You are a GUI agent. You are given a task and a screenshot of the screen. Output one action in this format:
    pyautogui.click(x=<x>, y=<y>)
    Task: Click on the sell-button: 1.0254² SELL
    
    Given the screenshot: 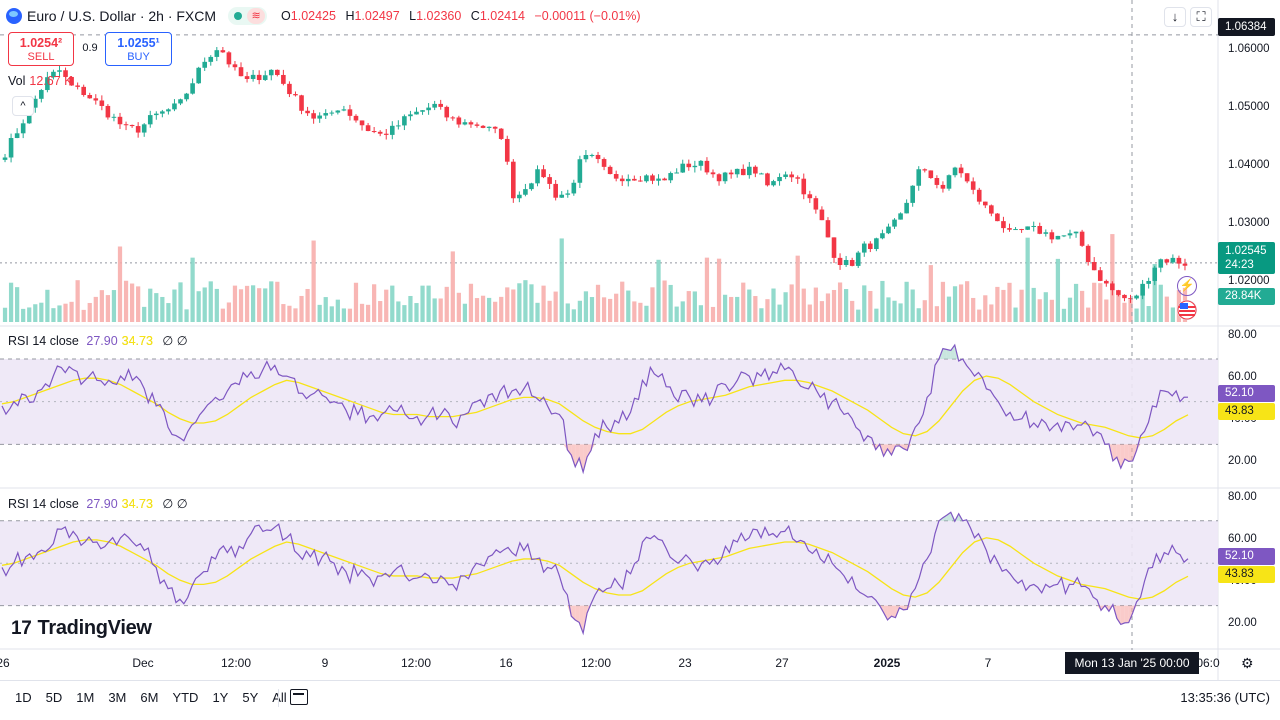 What is the action you would take?
    pyautogui.click(x=41, y=49)
    